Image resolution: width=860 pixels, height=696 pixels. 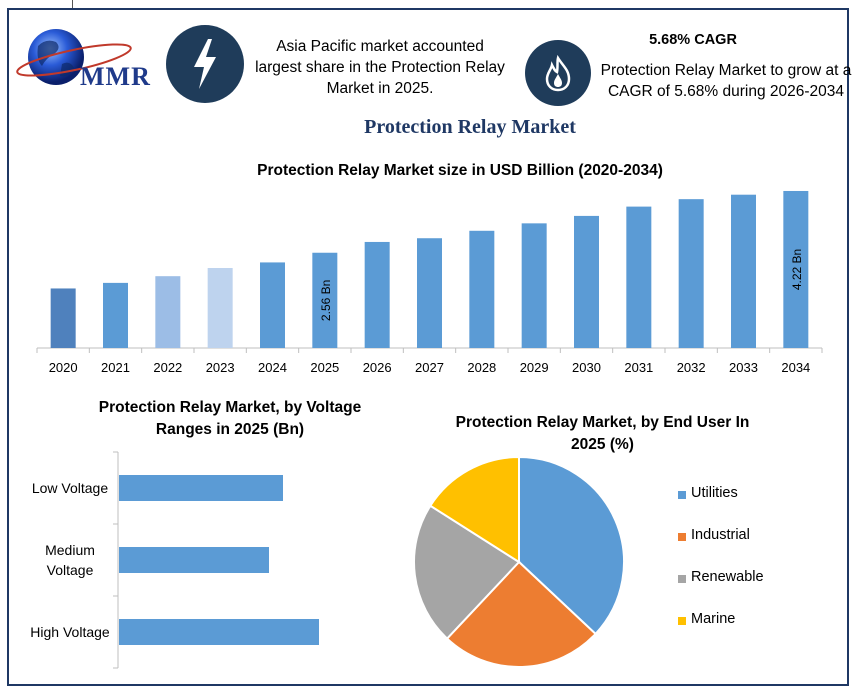 I want to click on x-tick-label: 2025, so click(x=324, y=367).